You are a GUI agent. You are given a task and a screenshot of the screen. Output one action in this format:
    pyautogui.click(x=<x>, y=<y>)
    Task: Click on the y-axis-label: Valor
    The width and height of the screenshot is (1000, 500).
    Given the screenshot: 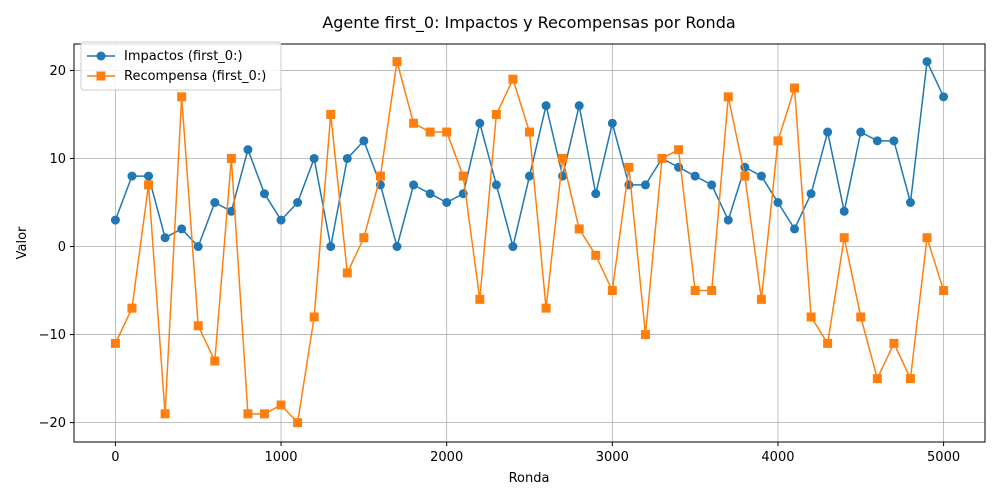 What is the action you would take?
    pyautogui.click(x=22, y=242)
    